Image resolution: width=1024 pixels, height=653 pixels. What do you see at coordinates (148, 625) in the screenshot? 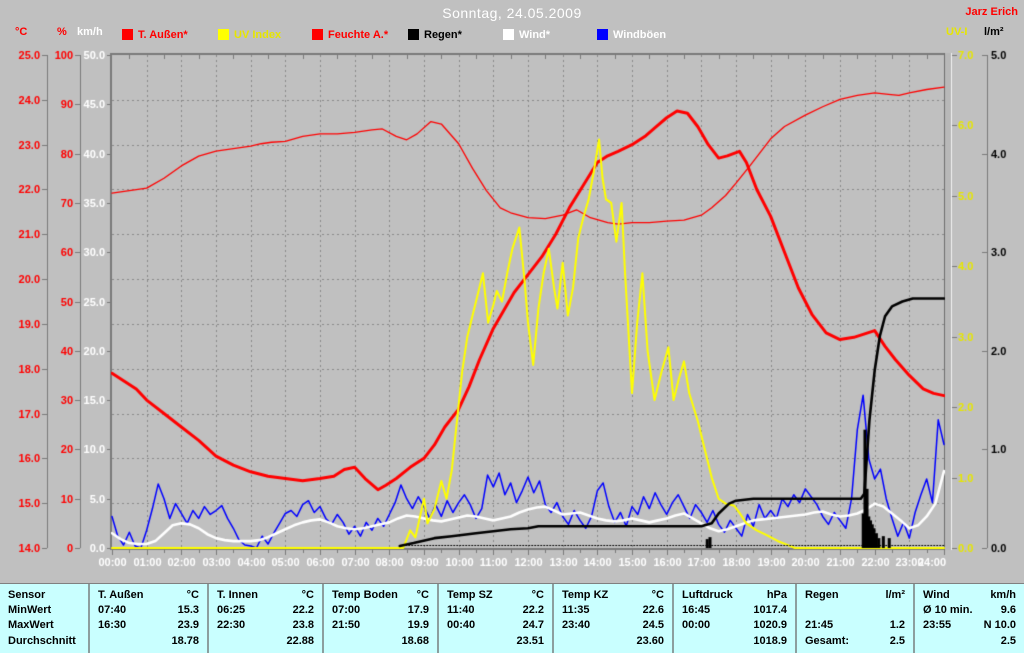
I see `table-line: 16:30 23.9` at bounding box center [148, 625].